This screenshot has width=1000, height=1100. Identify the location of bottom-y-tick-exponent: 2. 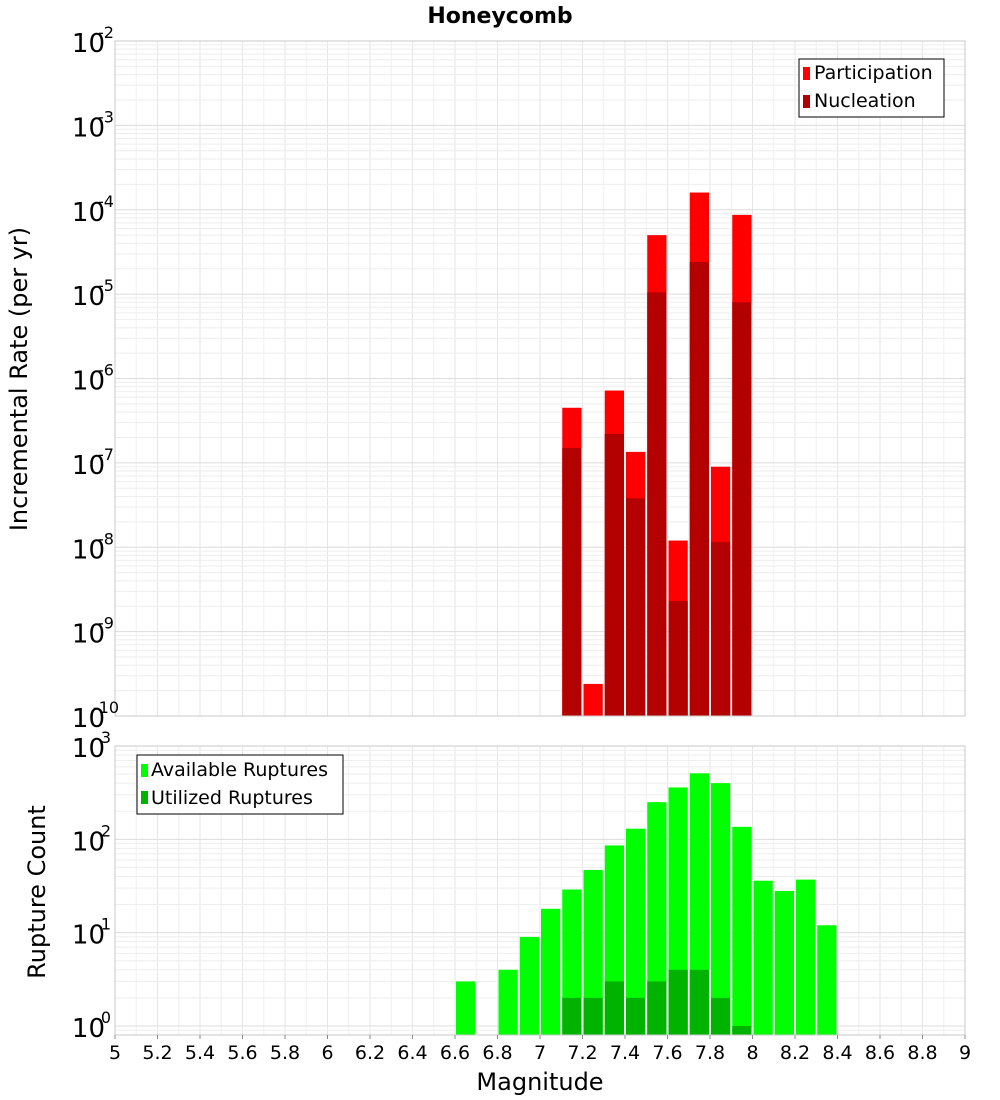
(106, 830).